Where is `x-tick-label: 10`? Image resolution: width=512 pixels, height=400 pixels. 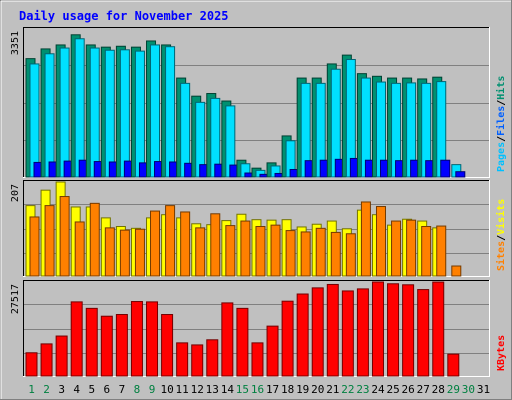 x-tick-label: 10 is located at coordinates (166, 389).